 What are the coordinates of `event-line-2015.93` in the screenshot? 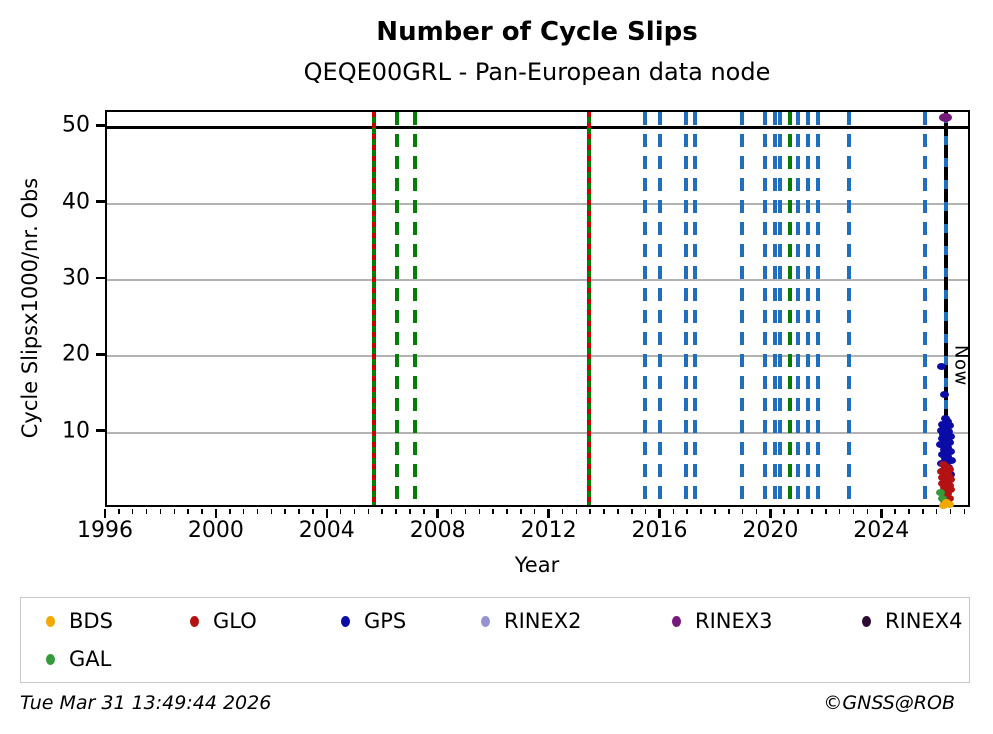 It's located at (659, 308).